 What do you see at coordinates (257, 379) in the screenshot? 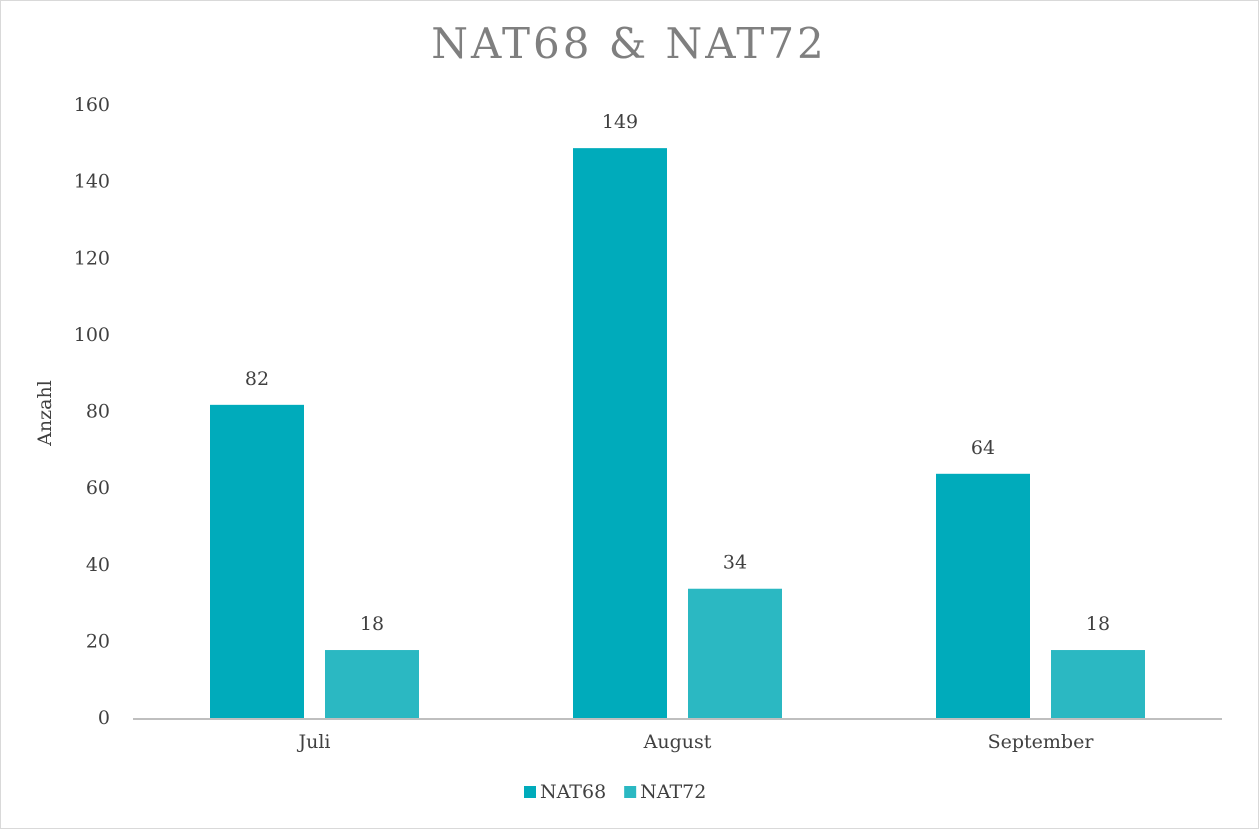
I see `data-label: 82` at bounding box center [257, 379].